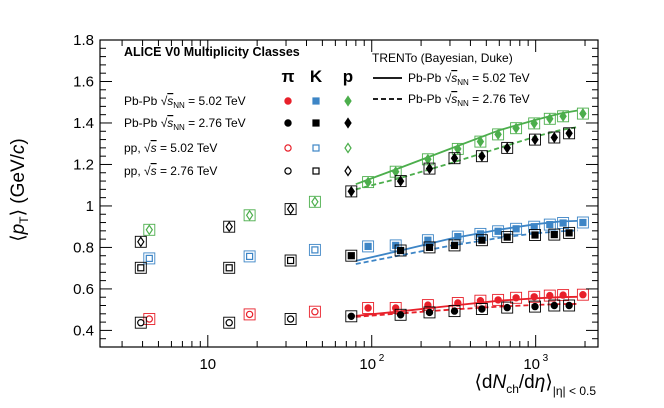 Image resolution: width=664 pixels, height=408 pixels. I want to click on y-tick-label: 1.2, so click(83, 164).